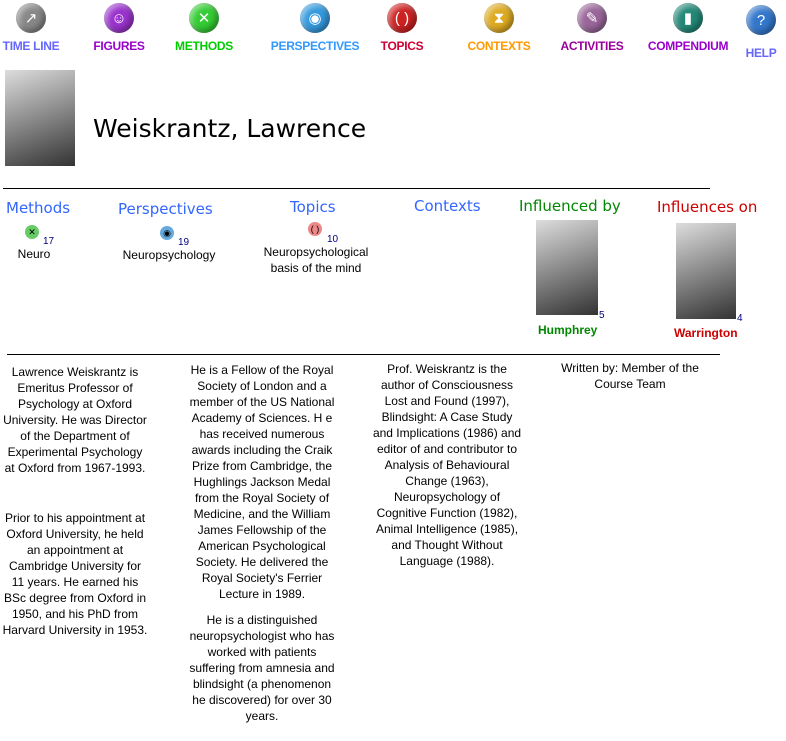 This screenshot has width=786, height=741. I want to click on nav-label: COMPENDIUM, so click(688, 46).